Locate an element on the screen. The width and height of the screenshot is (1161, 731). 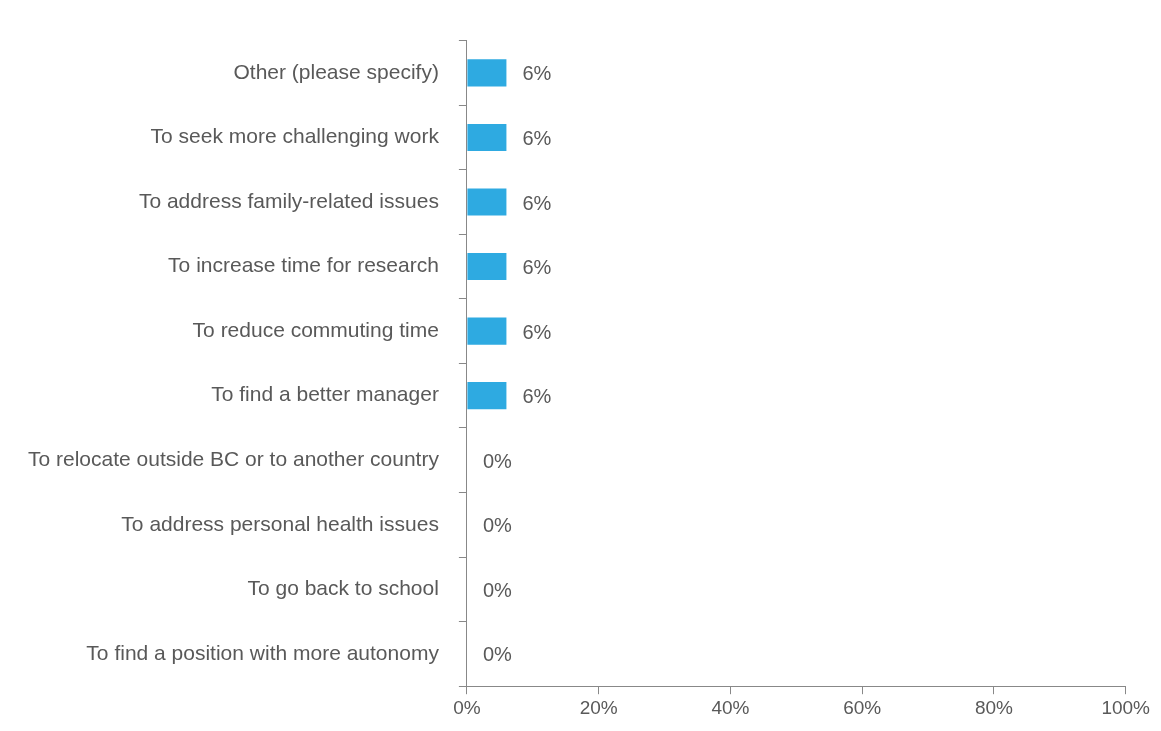
y-tick-label: To find a position with more autonomy is located at coordinates (263, 652).